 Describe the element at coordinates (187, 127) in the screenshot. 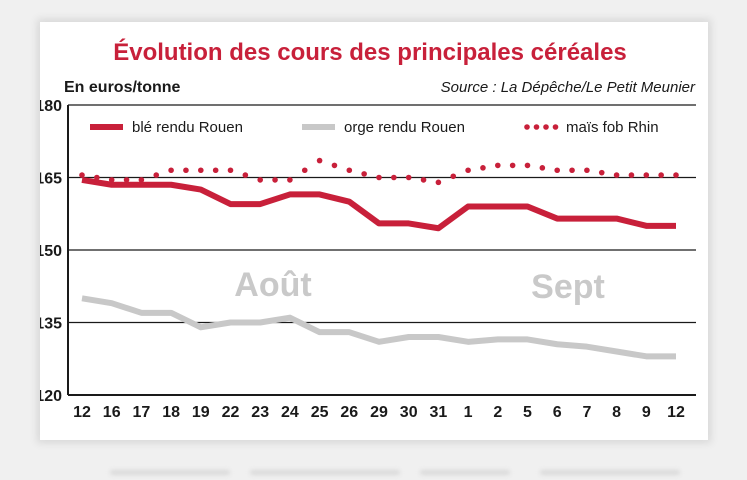

I see `legend-label: blé rendu Rouen` at that location.